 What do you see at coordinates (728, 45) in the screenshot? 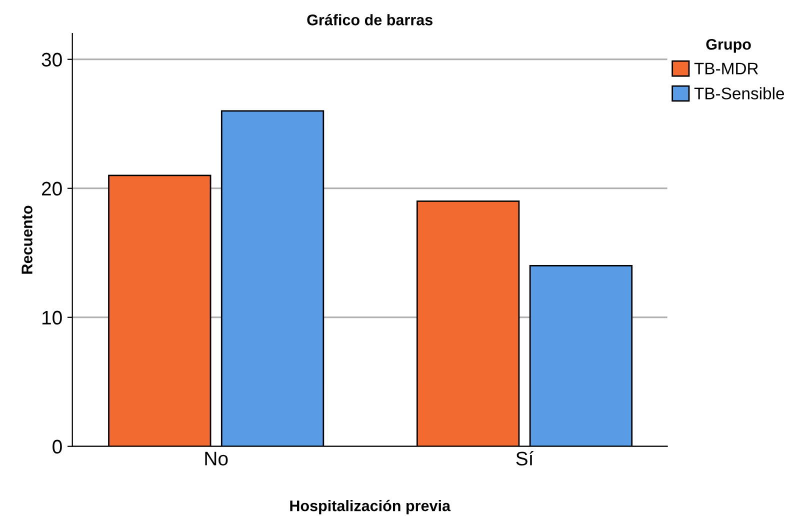
I see `legend-title: Grupo` at bounding box center [728, 45].